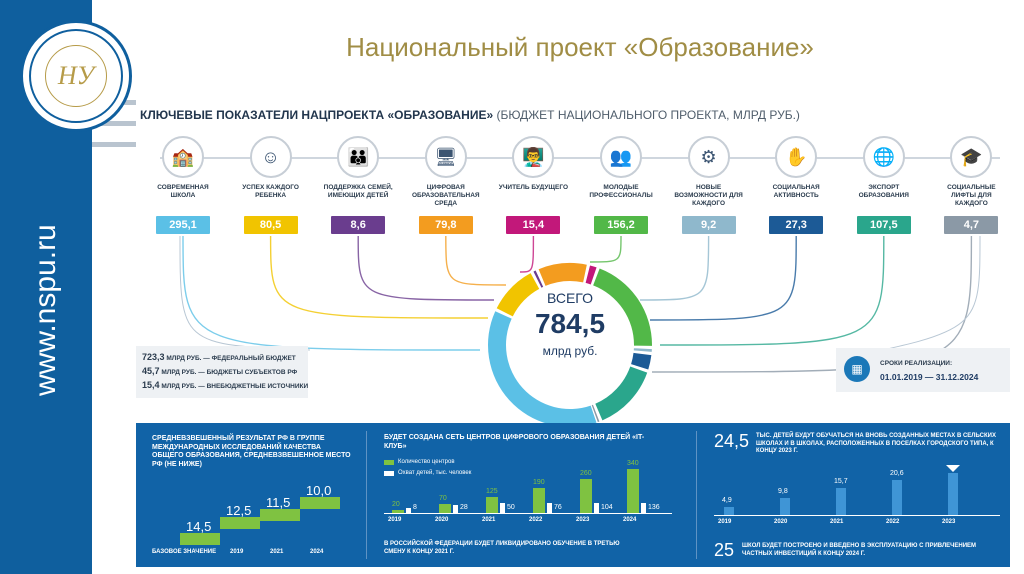  Describe the element at coordinates (492, 491) in the screenshot. I see `centers-value: 125` at that location.